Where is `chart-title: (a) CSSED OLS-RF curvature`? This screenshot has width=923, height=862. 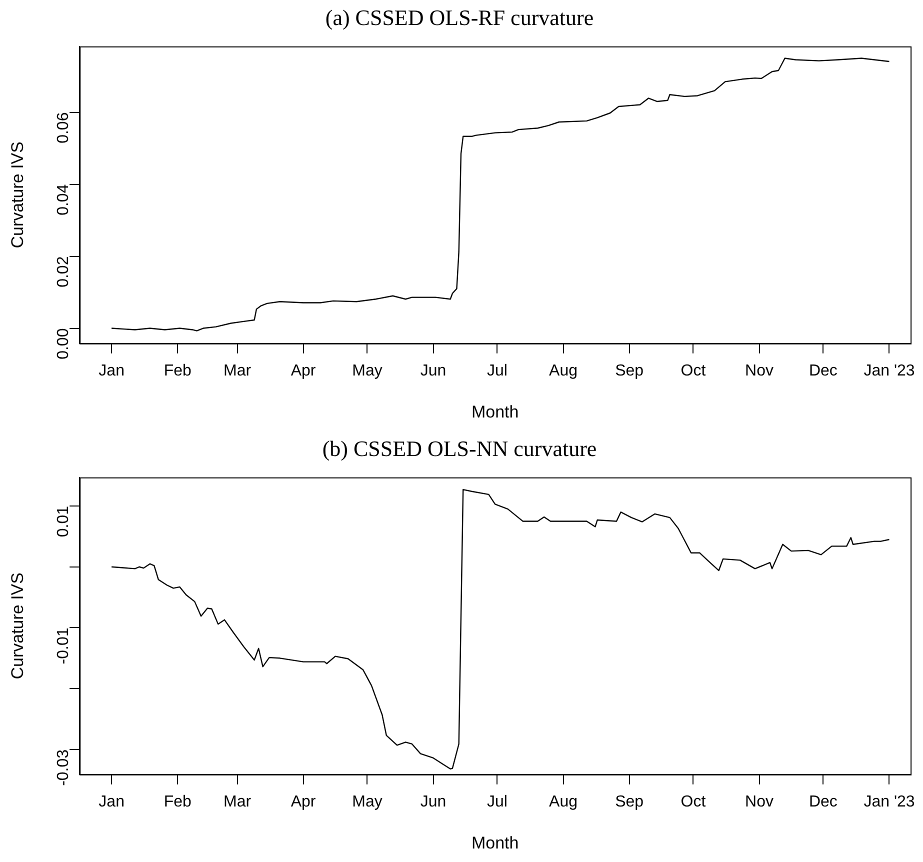
chart-title: (a) CSSED OLS-RF curvature is located at coordinates (459, 17).